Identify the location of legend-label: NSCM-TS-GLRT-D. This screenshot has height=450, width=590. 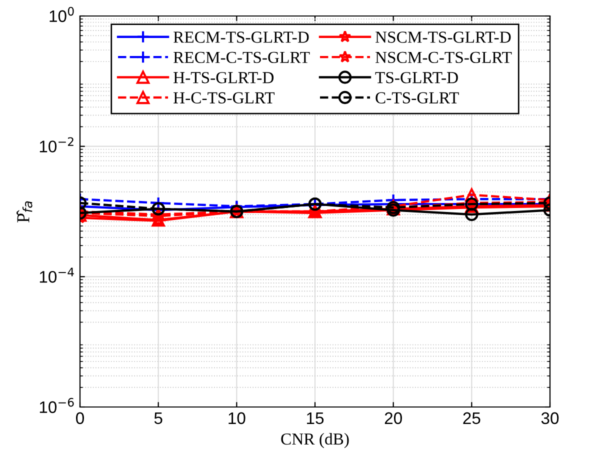
(443, 37).